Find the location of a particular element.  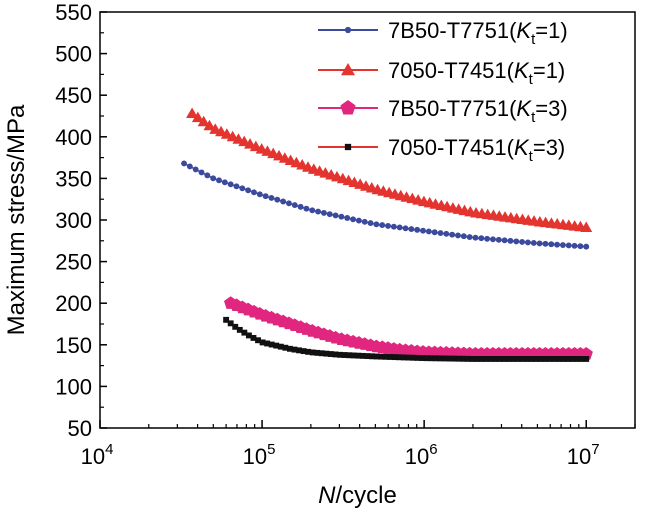

y-tick-label: 150 is located at coordinates (73, 345).